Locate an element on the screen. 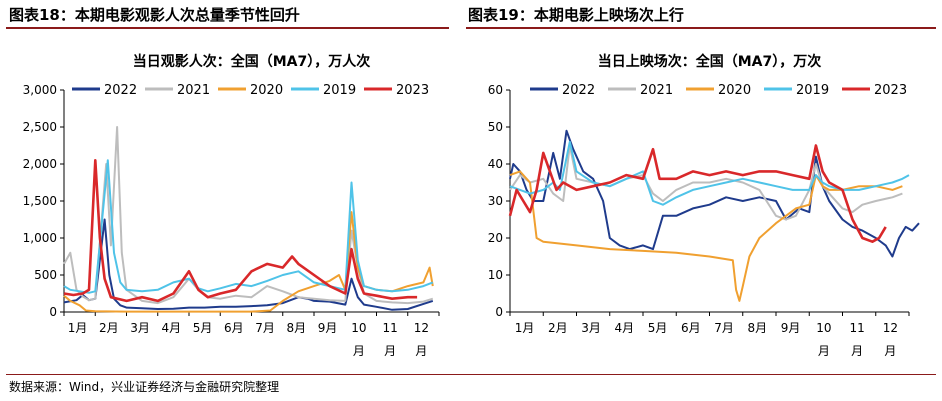  left-x-tick-label: 9月 is located at coordinates (328, 328).